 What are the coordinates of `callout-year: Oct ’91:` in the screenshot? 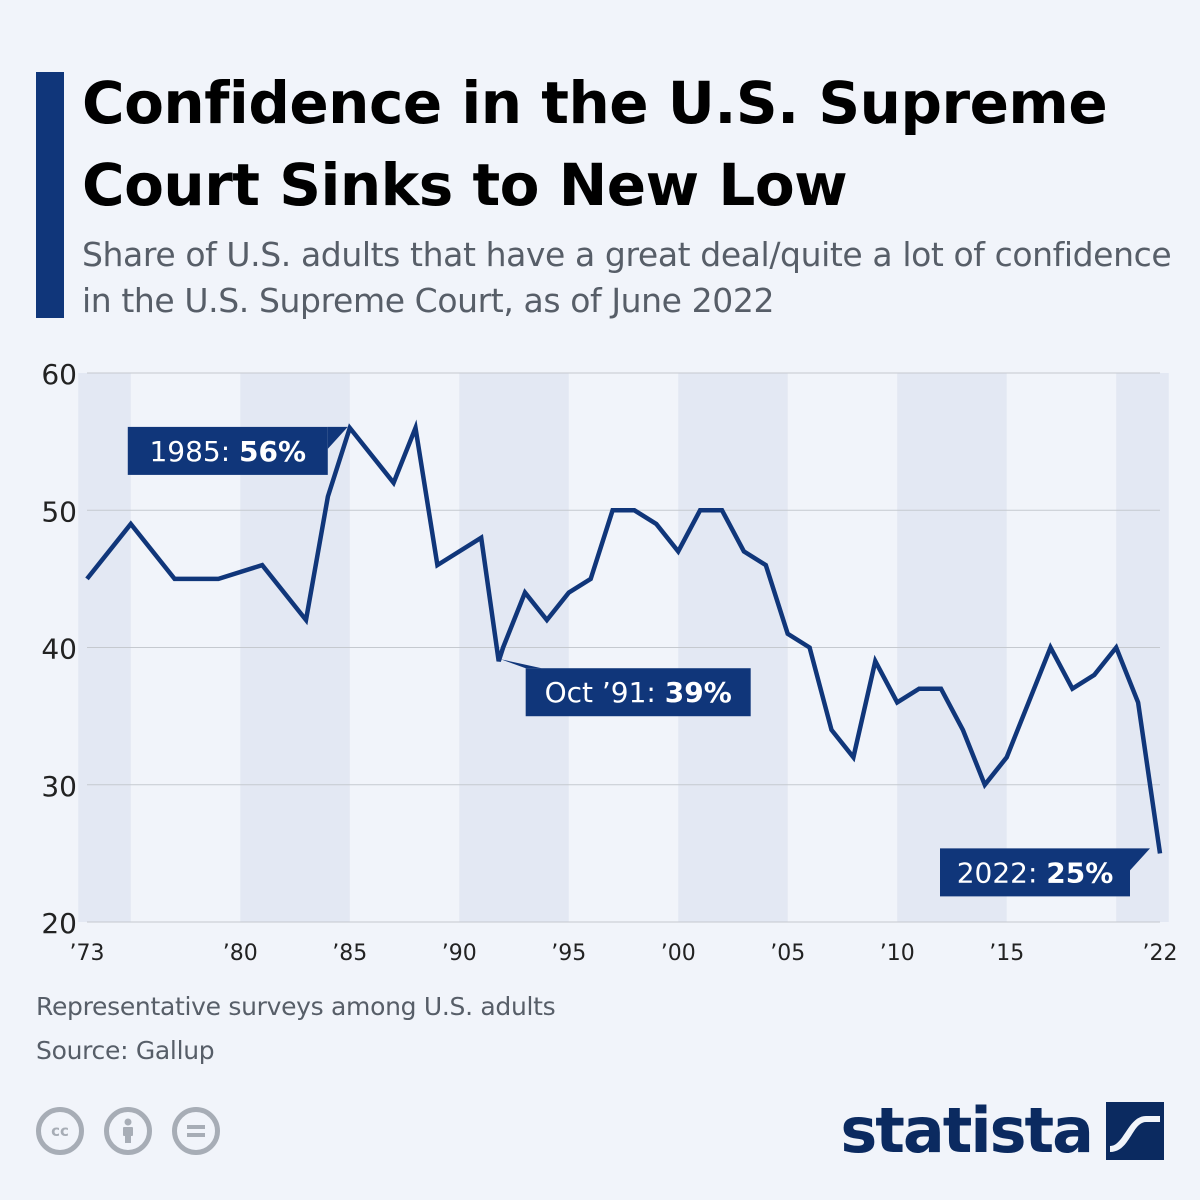 It's located at (605, 692).